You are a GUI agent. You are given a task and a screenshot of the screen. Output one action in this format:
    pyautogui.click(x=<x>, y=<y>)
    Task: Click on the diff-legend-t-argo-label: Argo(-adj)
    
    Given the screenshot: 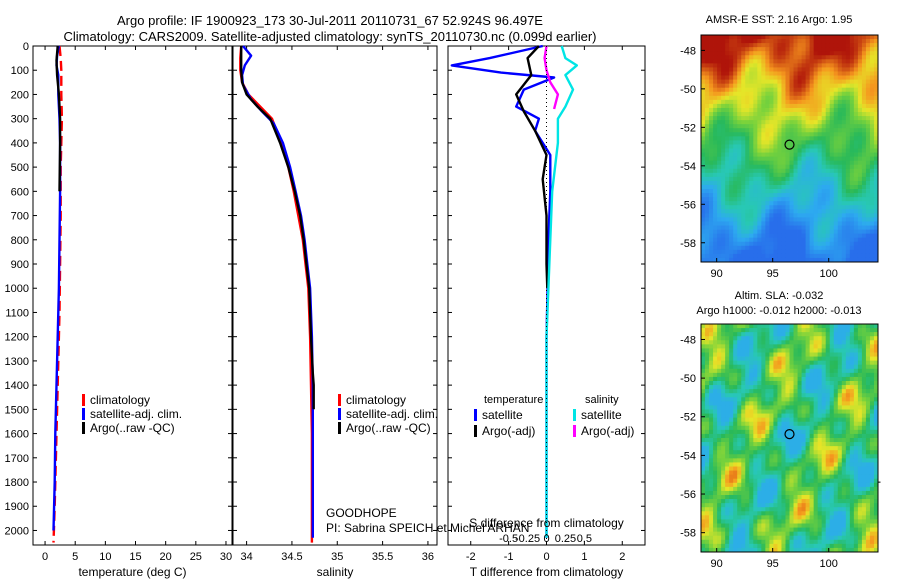 What is the action you would take?
    pyautogui.click(x=508, y=431)
    